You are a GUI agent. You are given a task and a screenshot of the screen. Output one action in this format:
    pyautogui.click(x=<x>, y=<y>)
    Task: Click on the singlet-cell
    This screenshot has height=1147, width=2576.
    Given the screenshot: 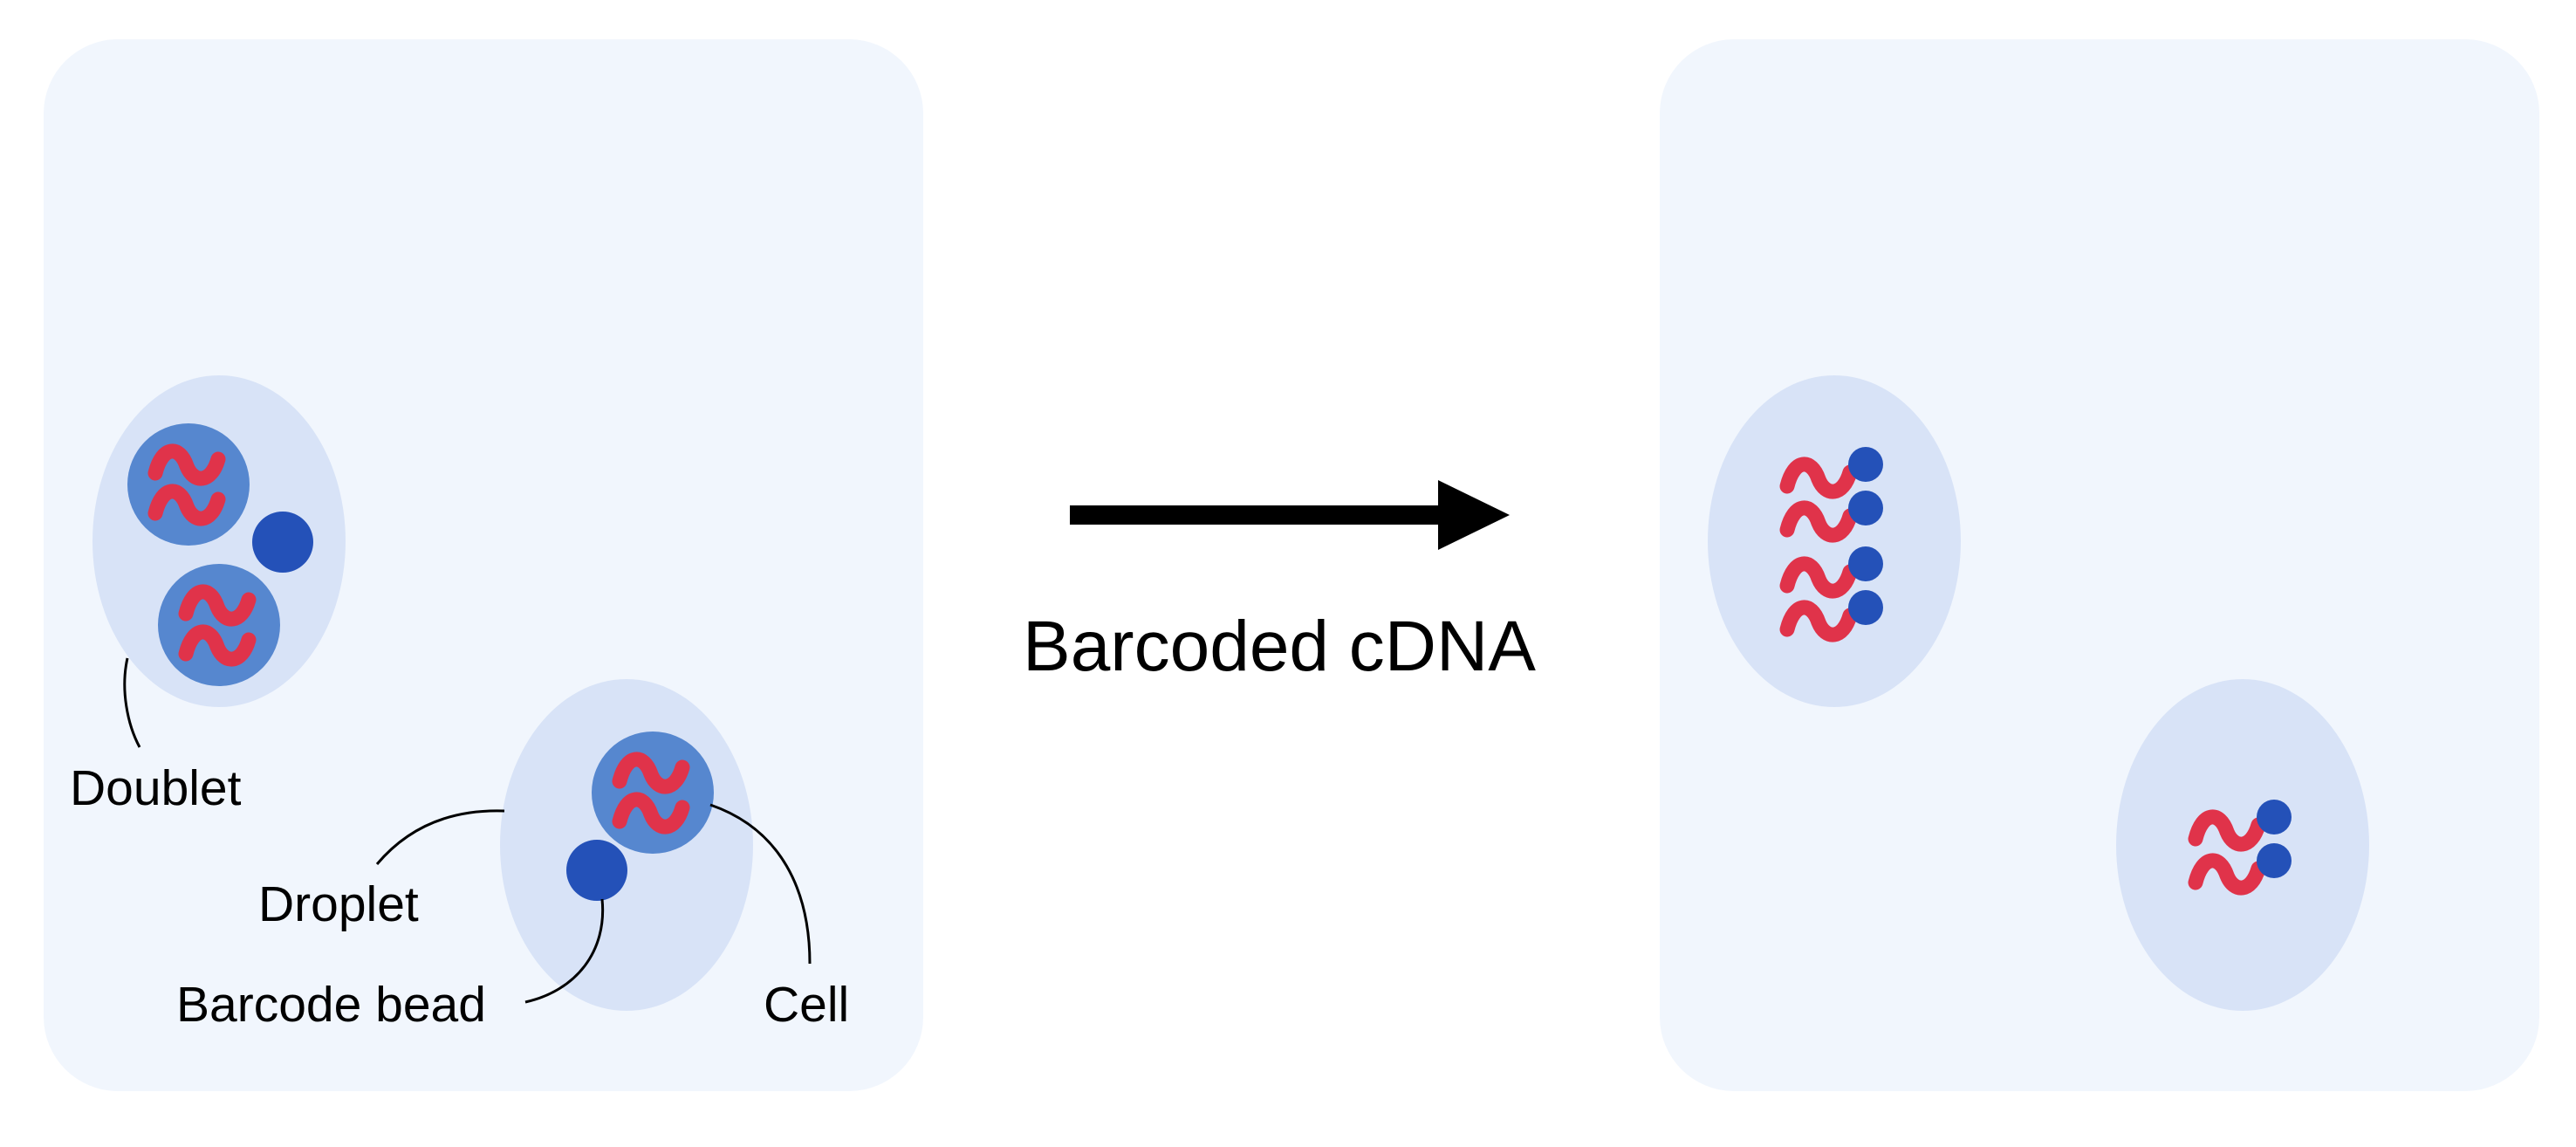 What is the action you would take?
    pyautogui.click(x=653, y=792)
    